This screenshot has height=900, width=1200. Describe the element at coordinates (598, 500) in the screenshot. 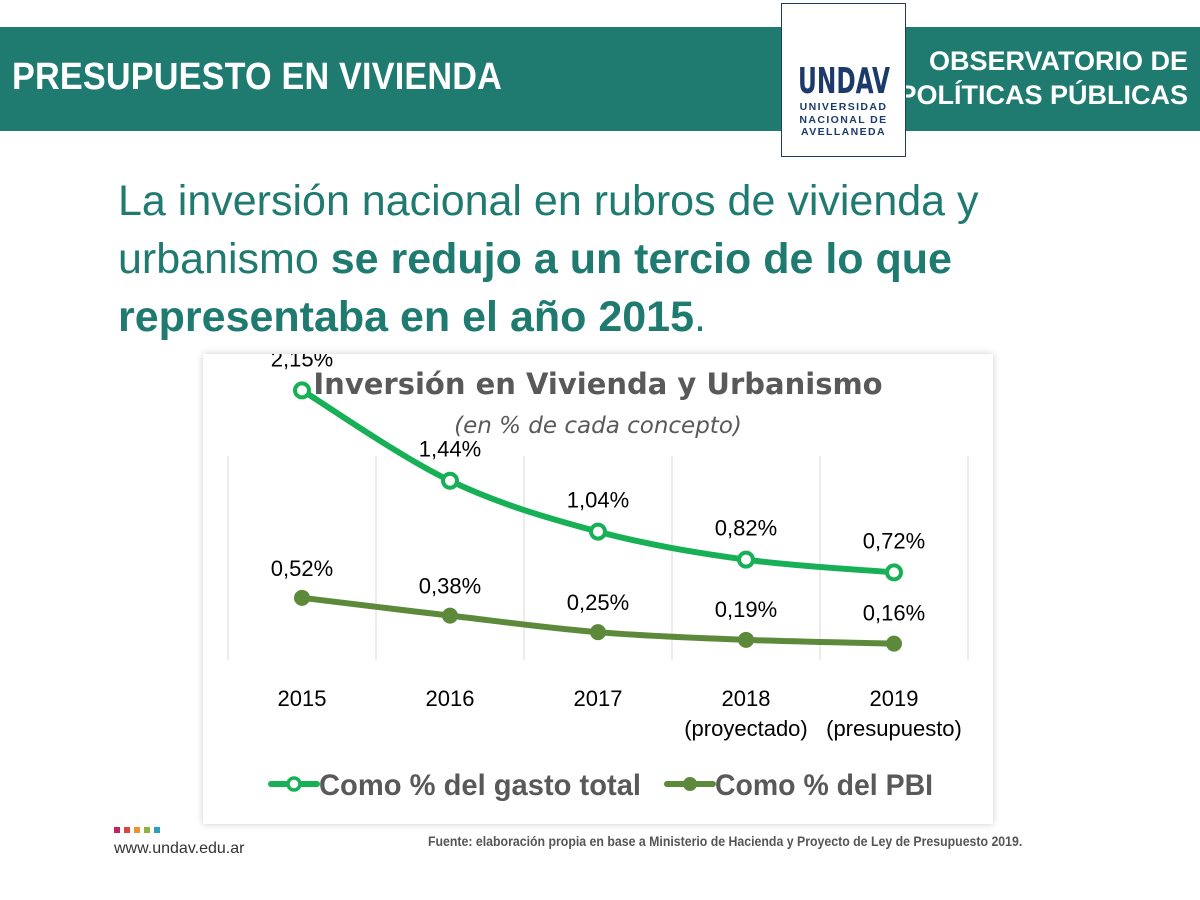

I see `series-0-label-2: 1,04%` at that location.